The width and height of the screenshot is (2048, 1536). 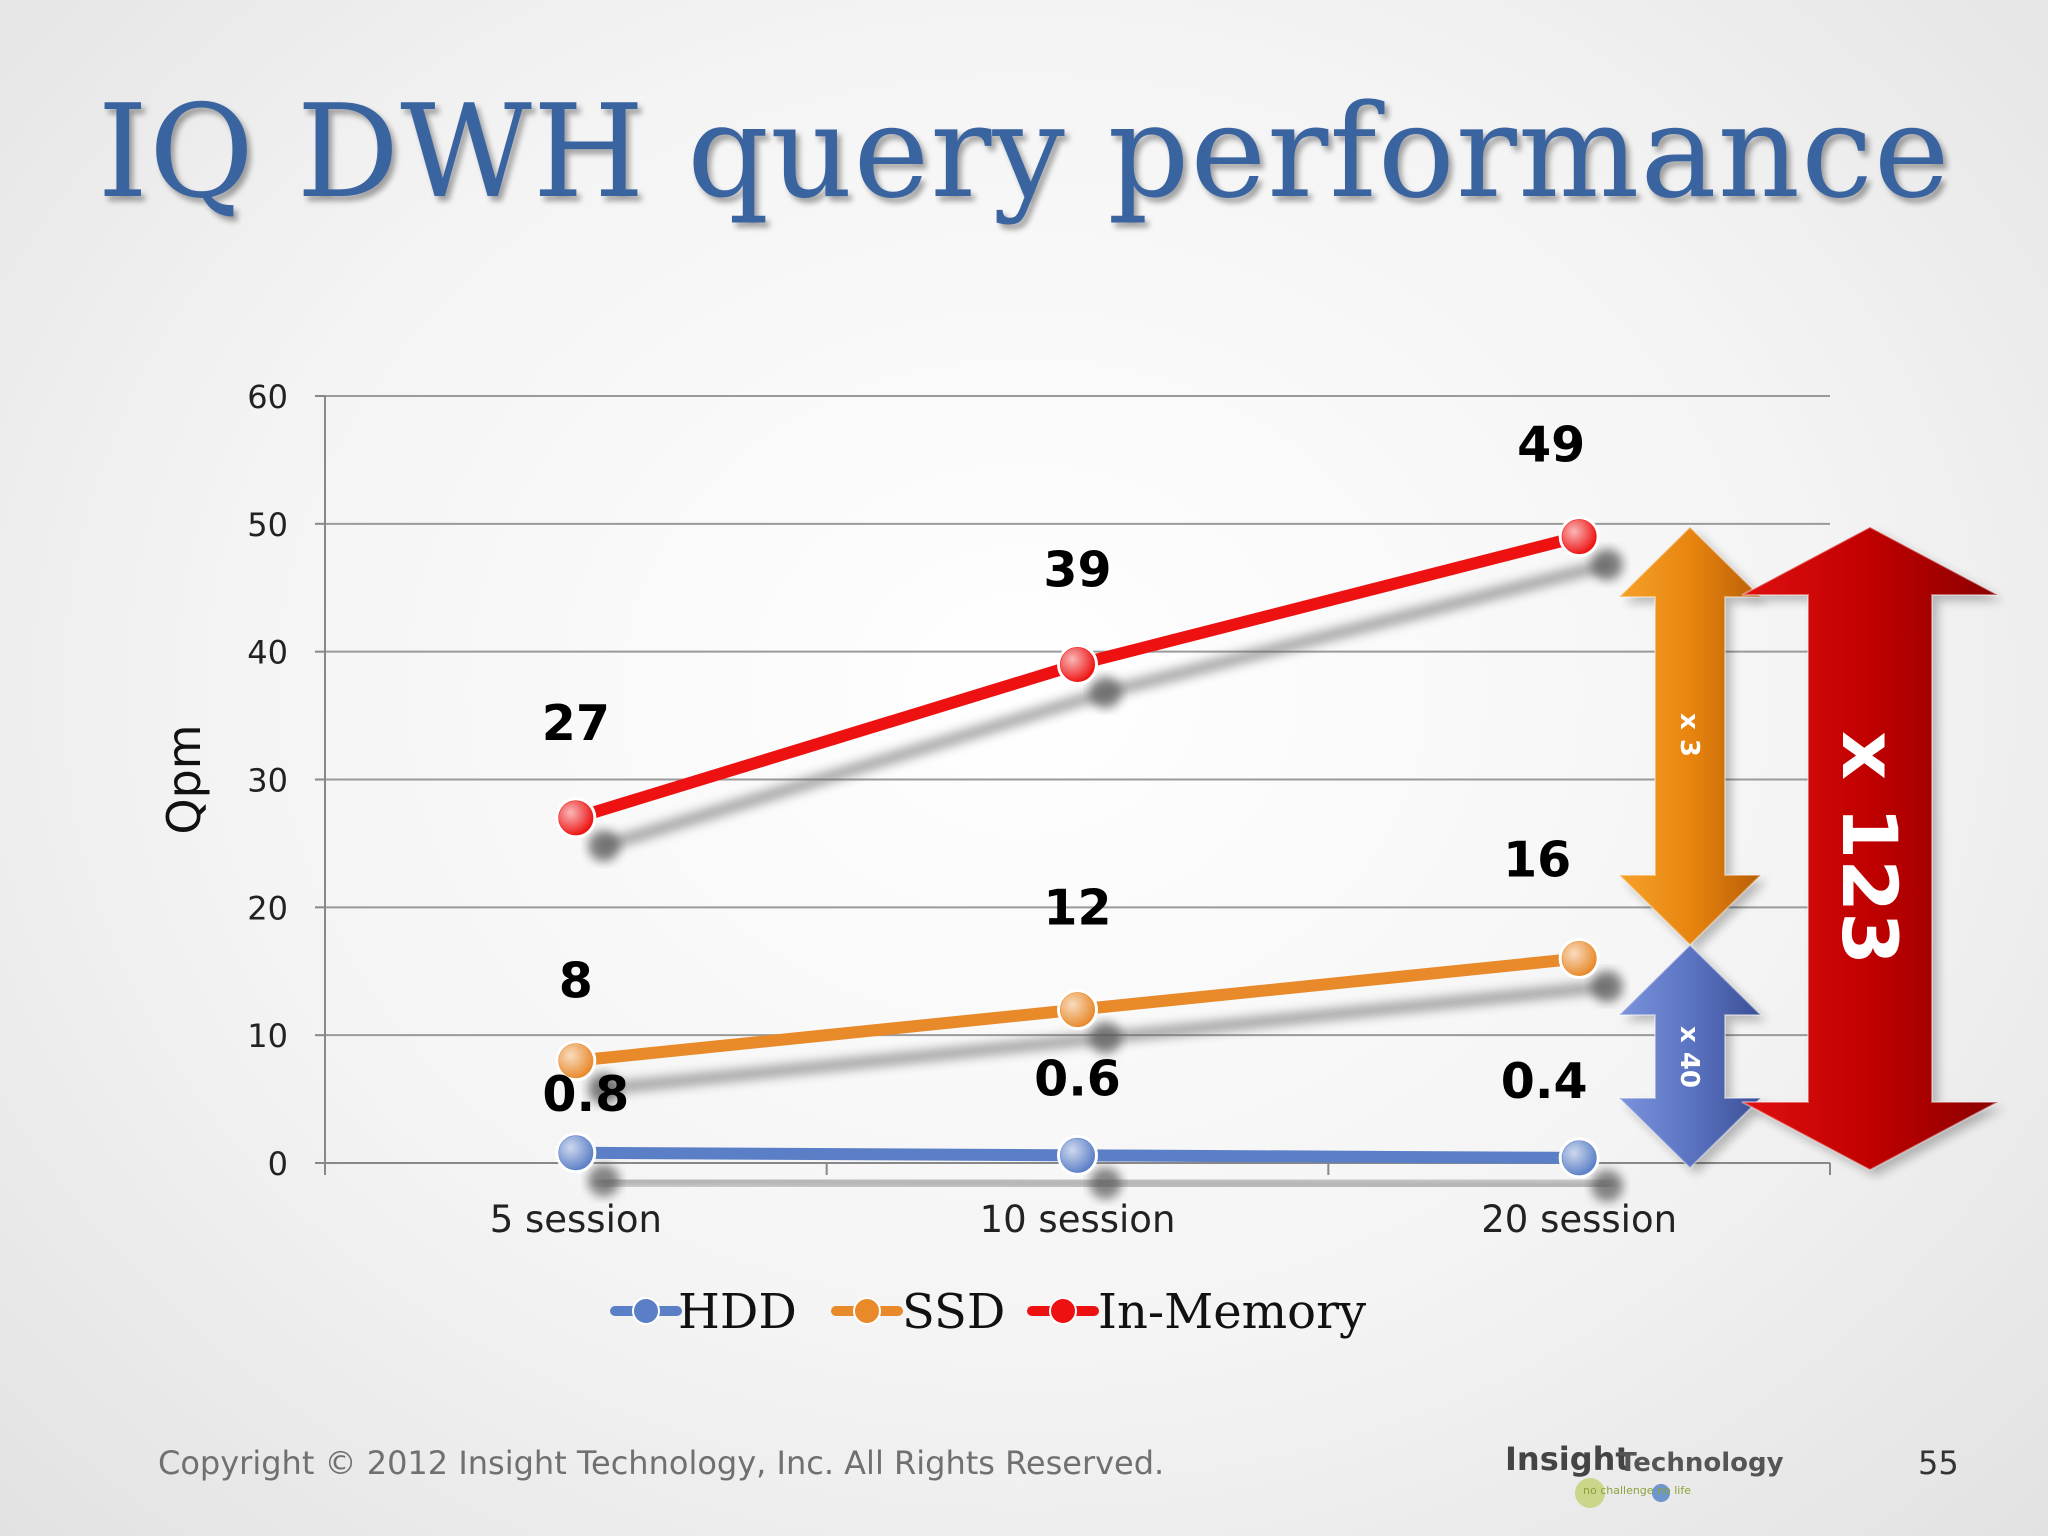 I want to click on legend-label: In-Memory, so click(x=1232, y=1312).